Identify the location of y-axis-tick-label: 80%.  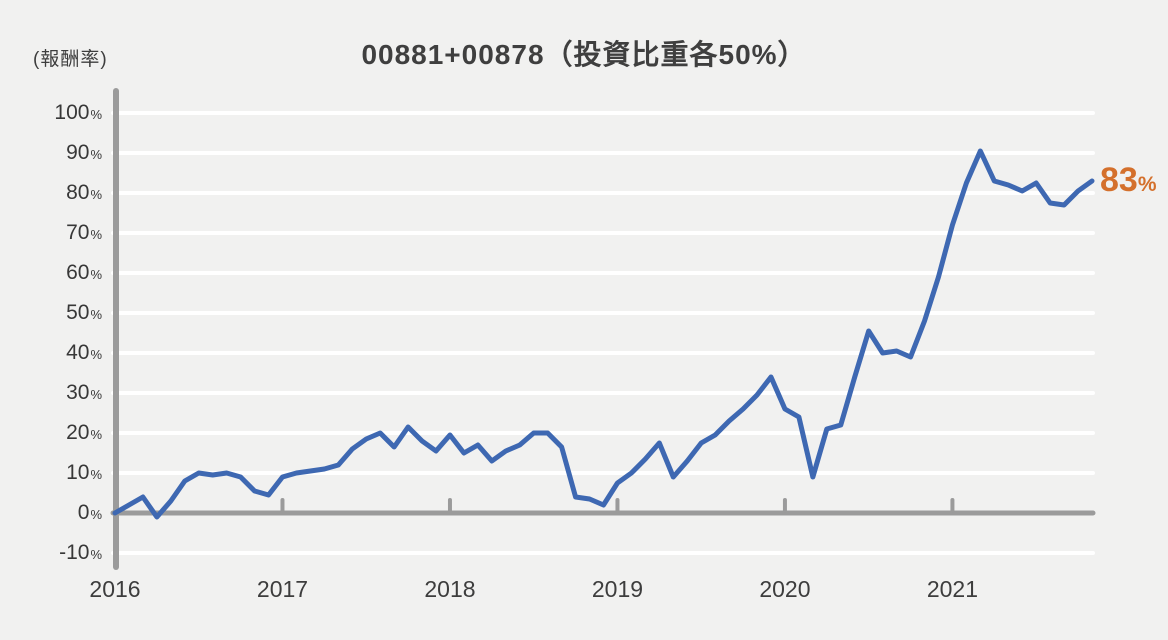
(84, 192).